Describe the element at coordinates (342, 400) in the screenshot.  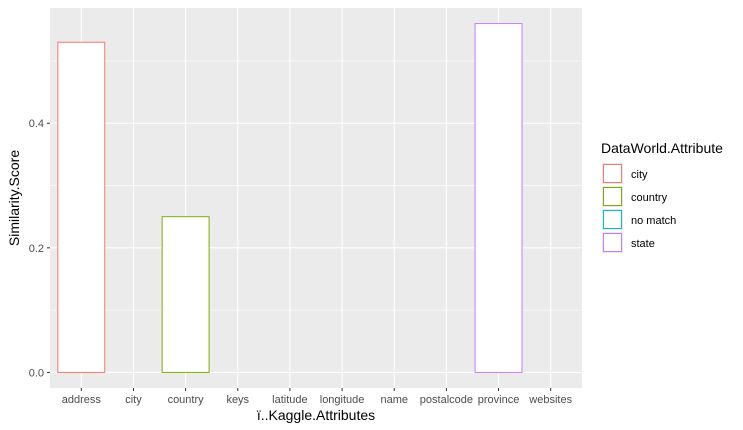
I see `x-tick-label: longitude` at that location.